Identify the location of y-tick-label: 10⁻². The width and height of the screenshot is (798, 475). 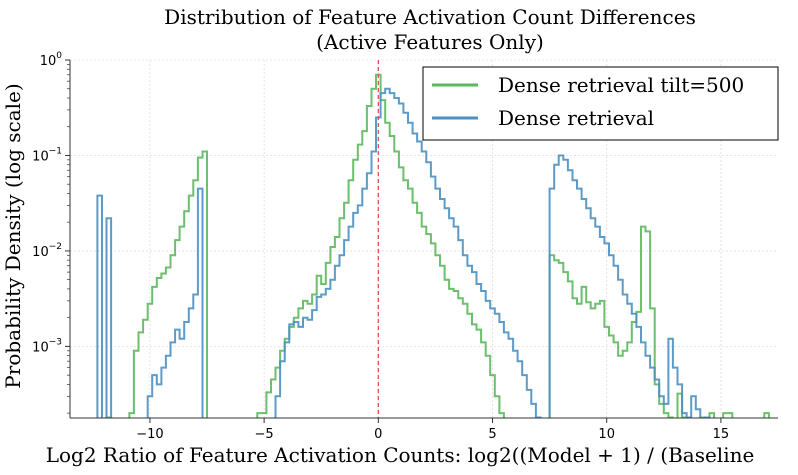
(47, 251).